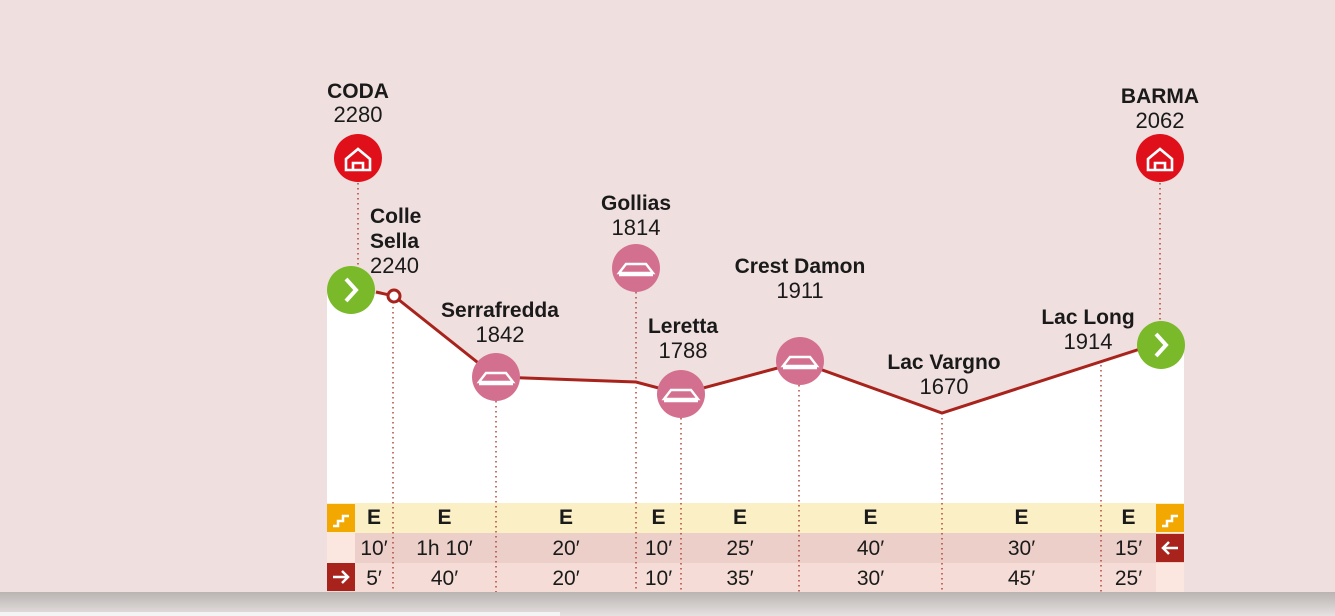 Image resolution: width=1335 pixels, height=616 pixels. Describe the element at coordinates (800, 266) in the screenshot. I see `waypoint-name: Crest Damon` at that location.